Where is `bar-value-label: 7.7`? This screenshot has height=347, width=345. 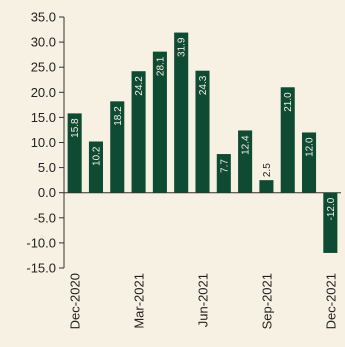
bar-value-label: 7.7 is located at coordinates (224, 166).